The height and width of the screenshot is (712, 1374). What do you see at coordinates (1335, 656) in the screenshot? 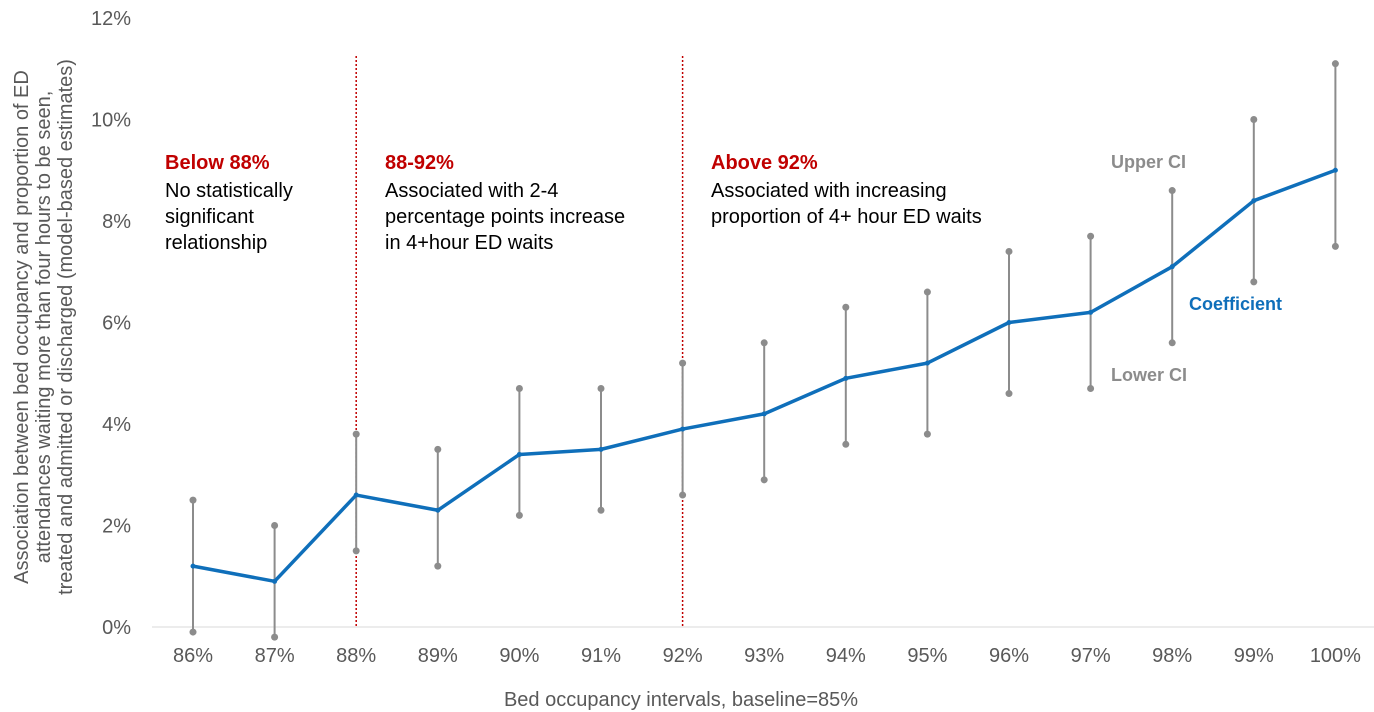
I see `x-tick-label: 100%` at bounding box center [1335, 656].